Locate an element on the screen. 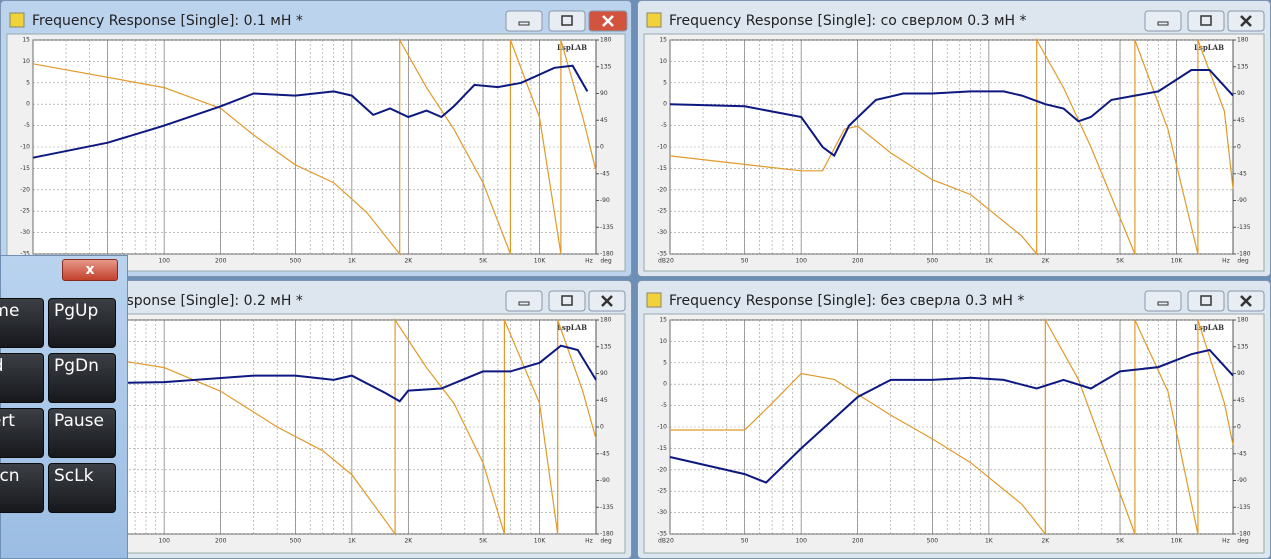  key: nd is located at coordinates (22, 378).